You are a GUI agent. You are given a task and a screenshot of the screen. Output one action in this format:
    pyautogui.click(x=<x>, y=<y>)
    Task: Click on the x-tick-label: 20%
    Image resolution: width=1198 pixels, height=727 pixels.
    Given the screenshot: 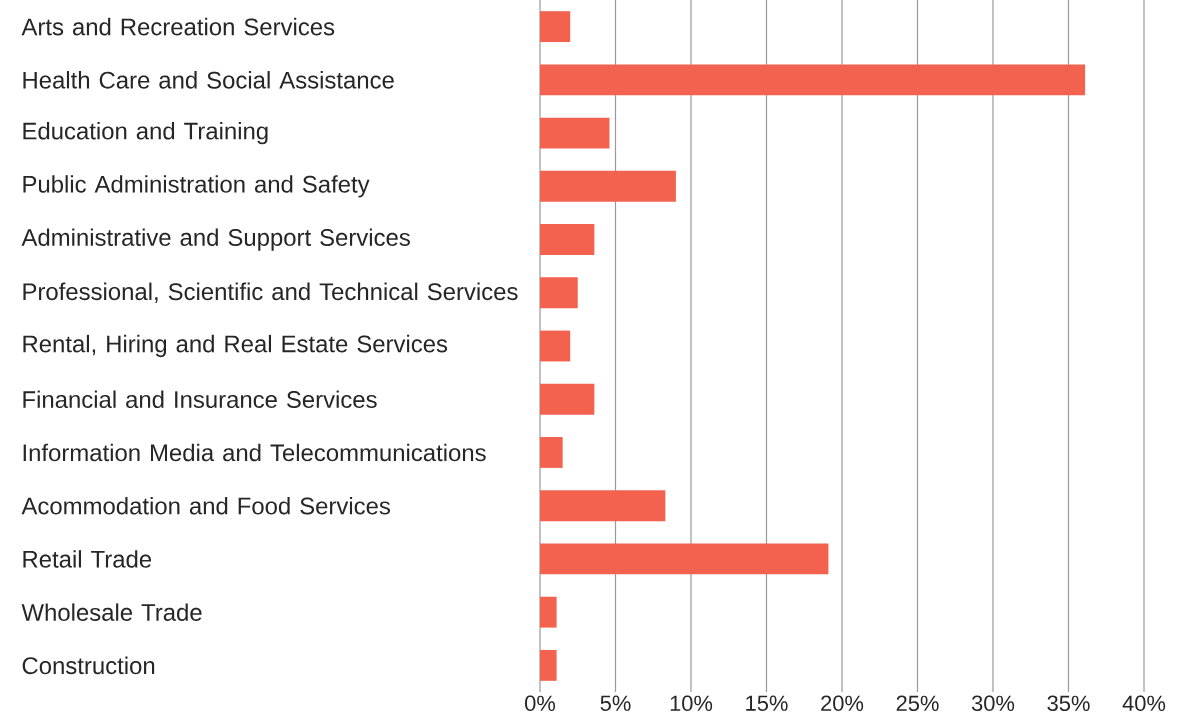 What is the action you would take?
    pyautogui.click(x=842, y=703)
    